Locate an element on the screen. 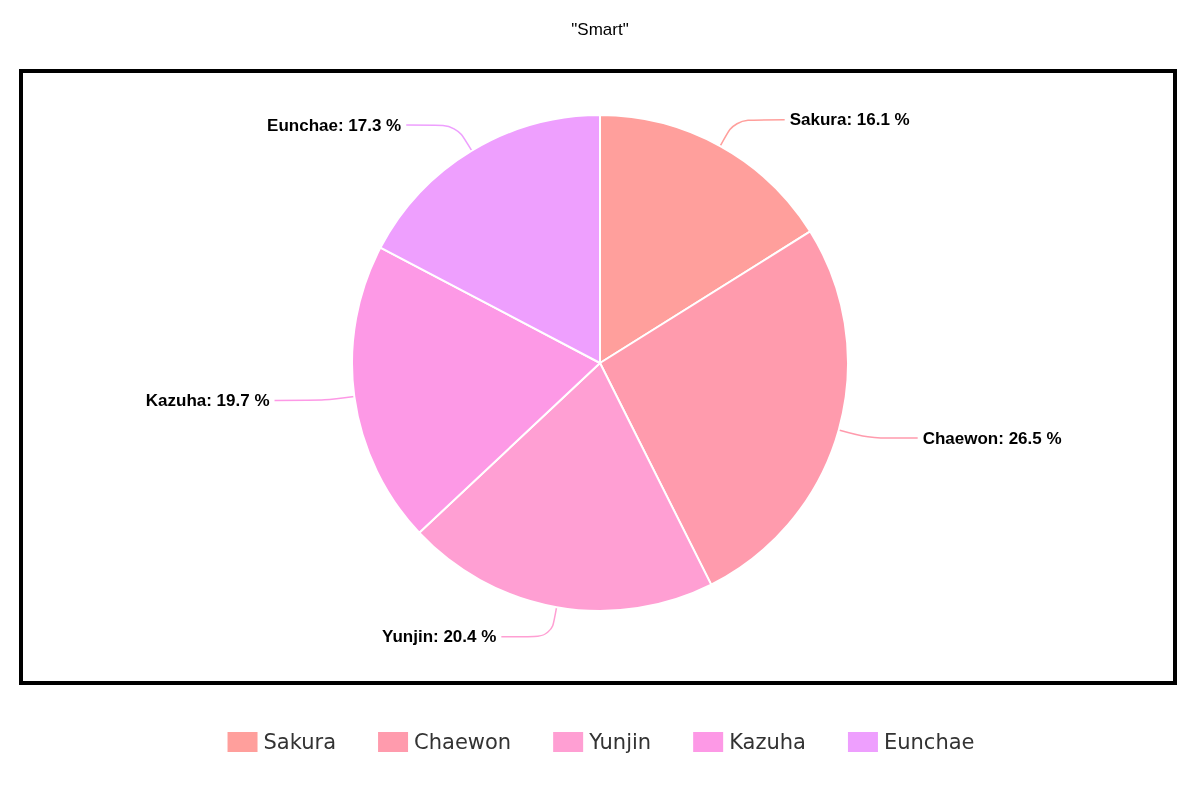 The height and width of the screenshot is (800, 1200). legend-label: Sakura is located at coordinates (300, 742).